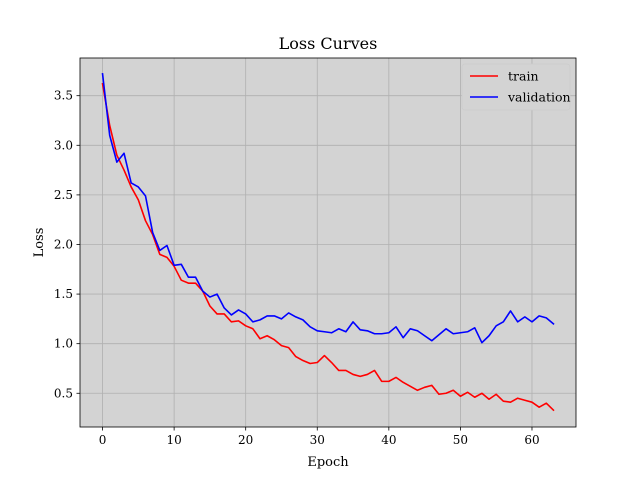 Image resolution: width=640 pixels, height=485 pixels. I want to click on y-tick-label: 2.0, so click(63, 244).